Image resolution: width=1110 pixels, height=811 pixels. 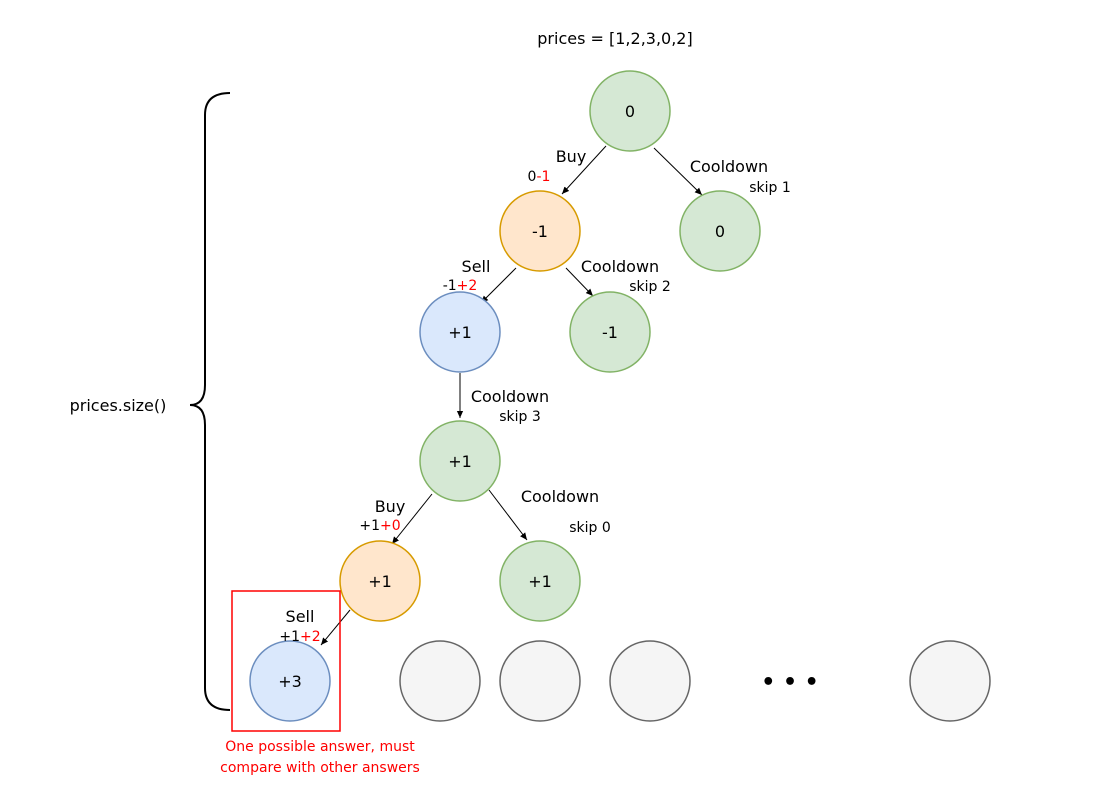 What do you see at coordinates (379, 526) in the screenshot?
I see `edge-buy2-calc: +1+0` at bounding box center [379, 526].